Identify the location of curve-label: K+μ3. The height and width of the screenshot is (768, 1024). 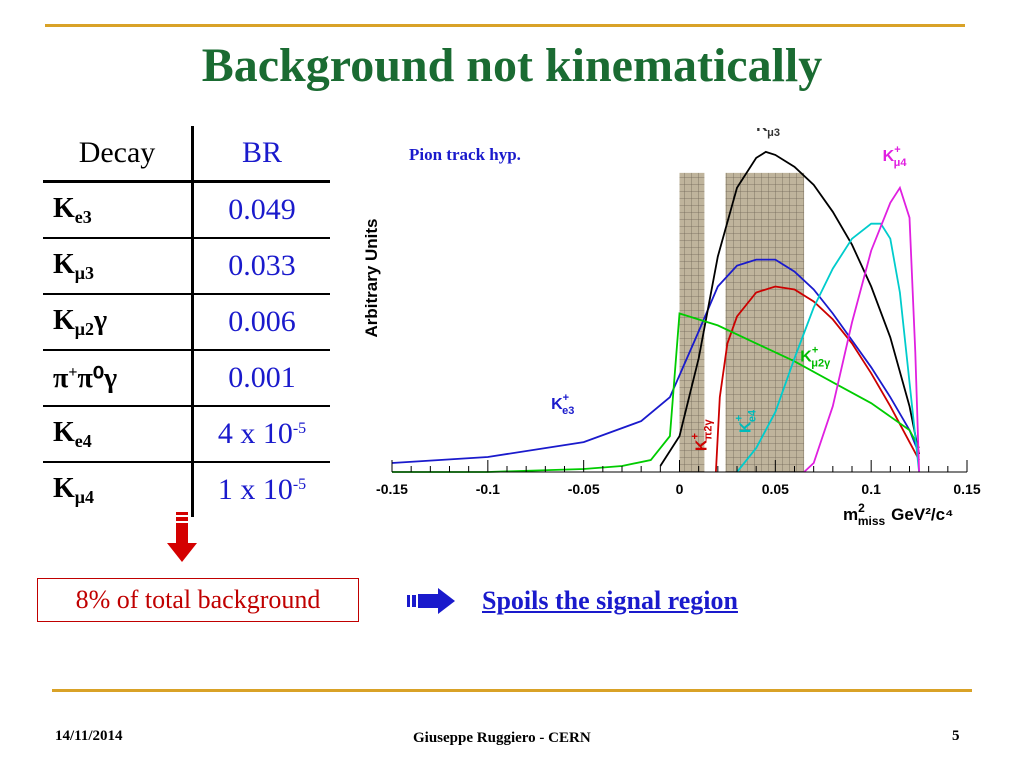
(768, 133).